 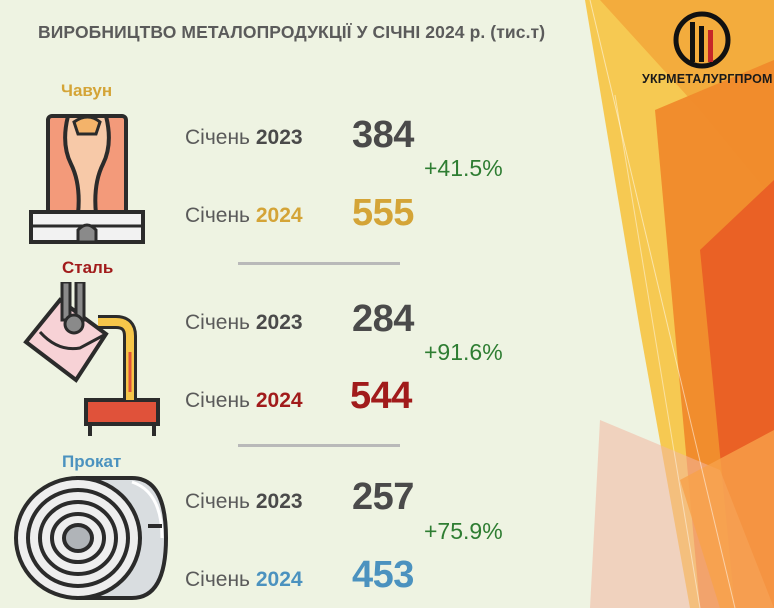 What do you see at coordinates (383, 135) in the screenshot?
I see `value-chavun-2023: 384` at bounding box center [383, 135].